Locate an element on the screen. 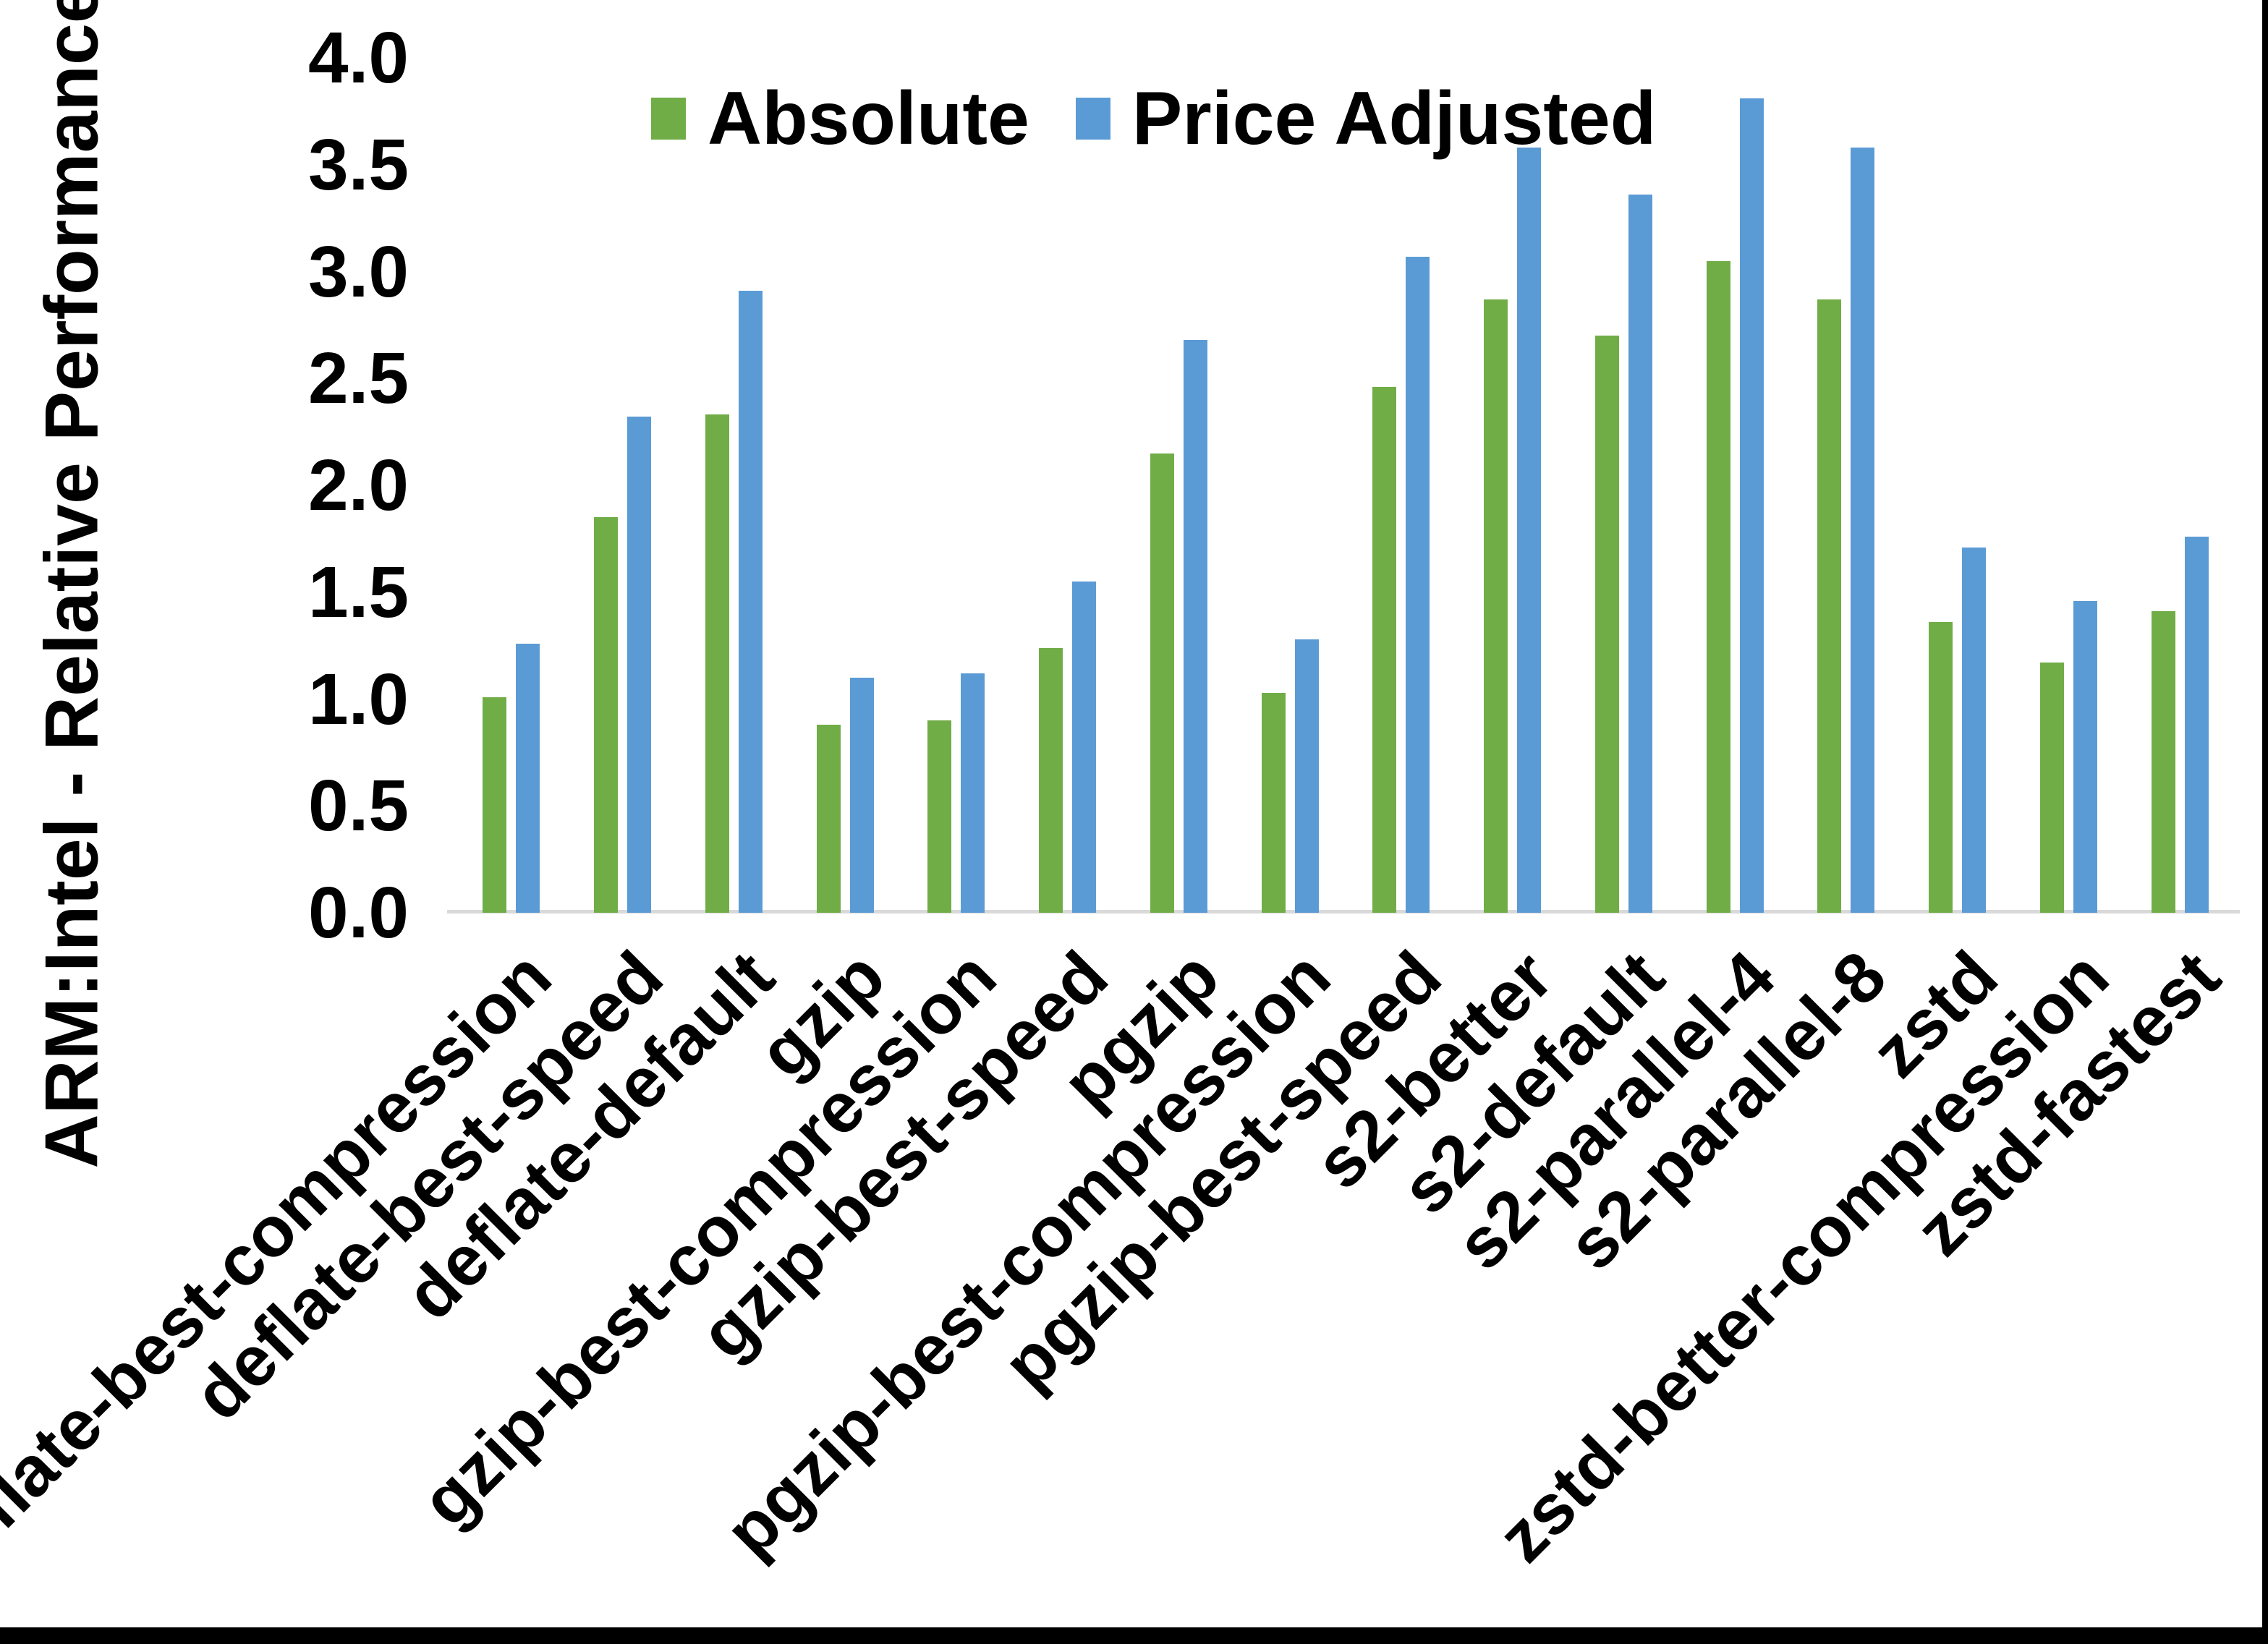  y-tick-label: 1.0 is located at coordinates (358, 699).